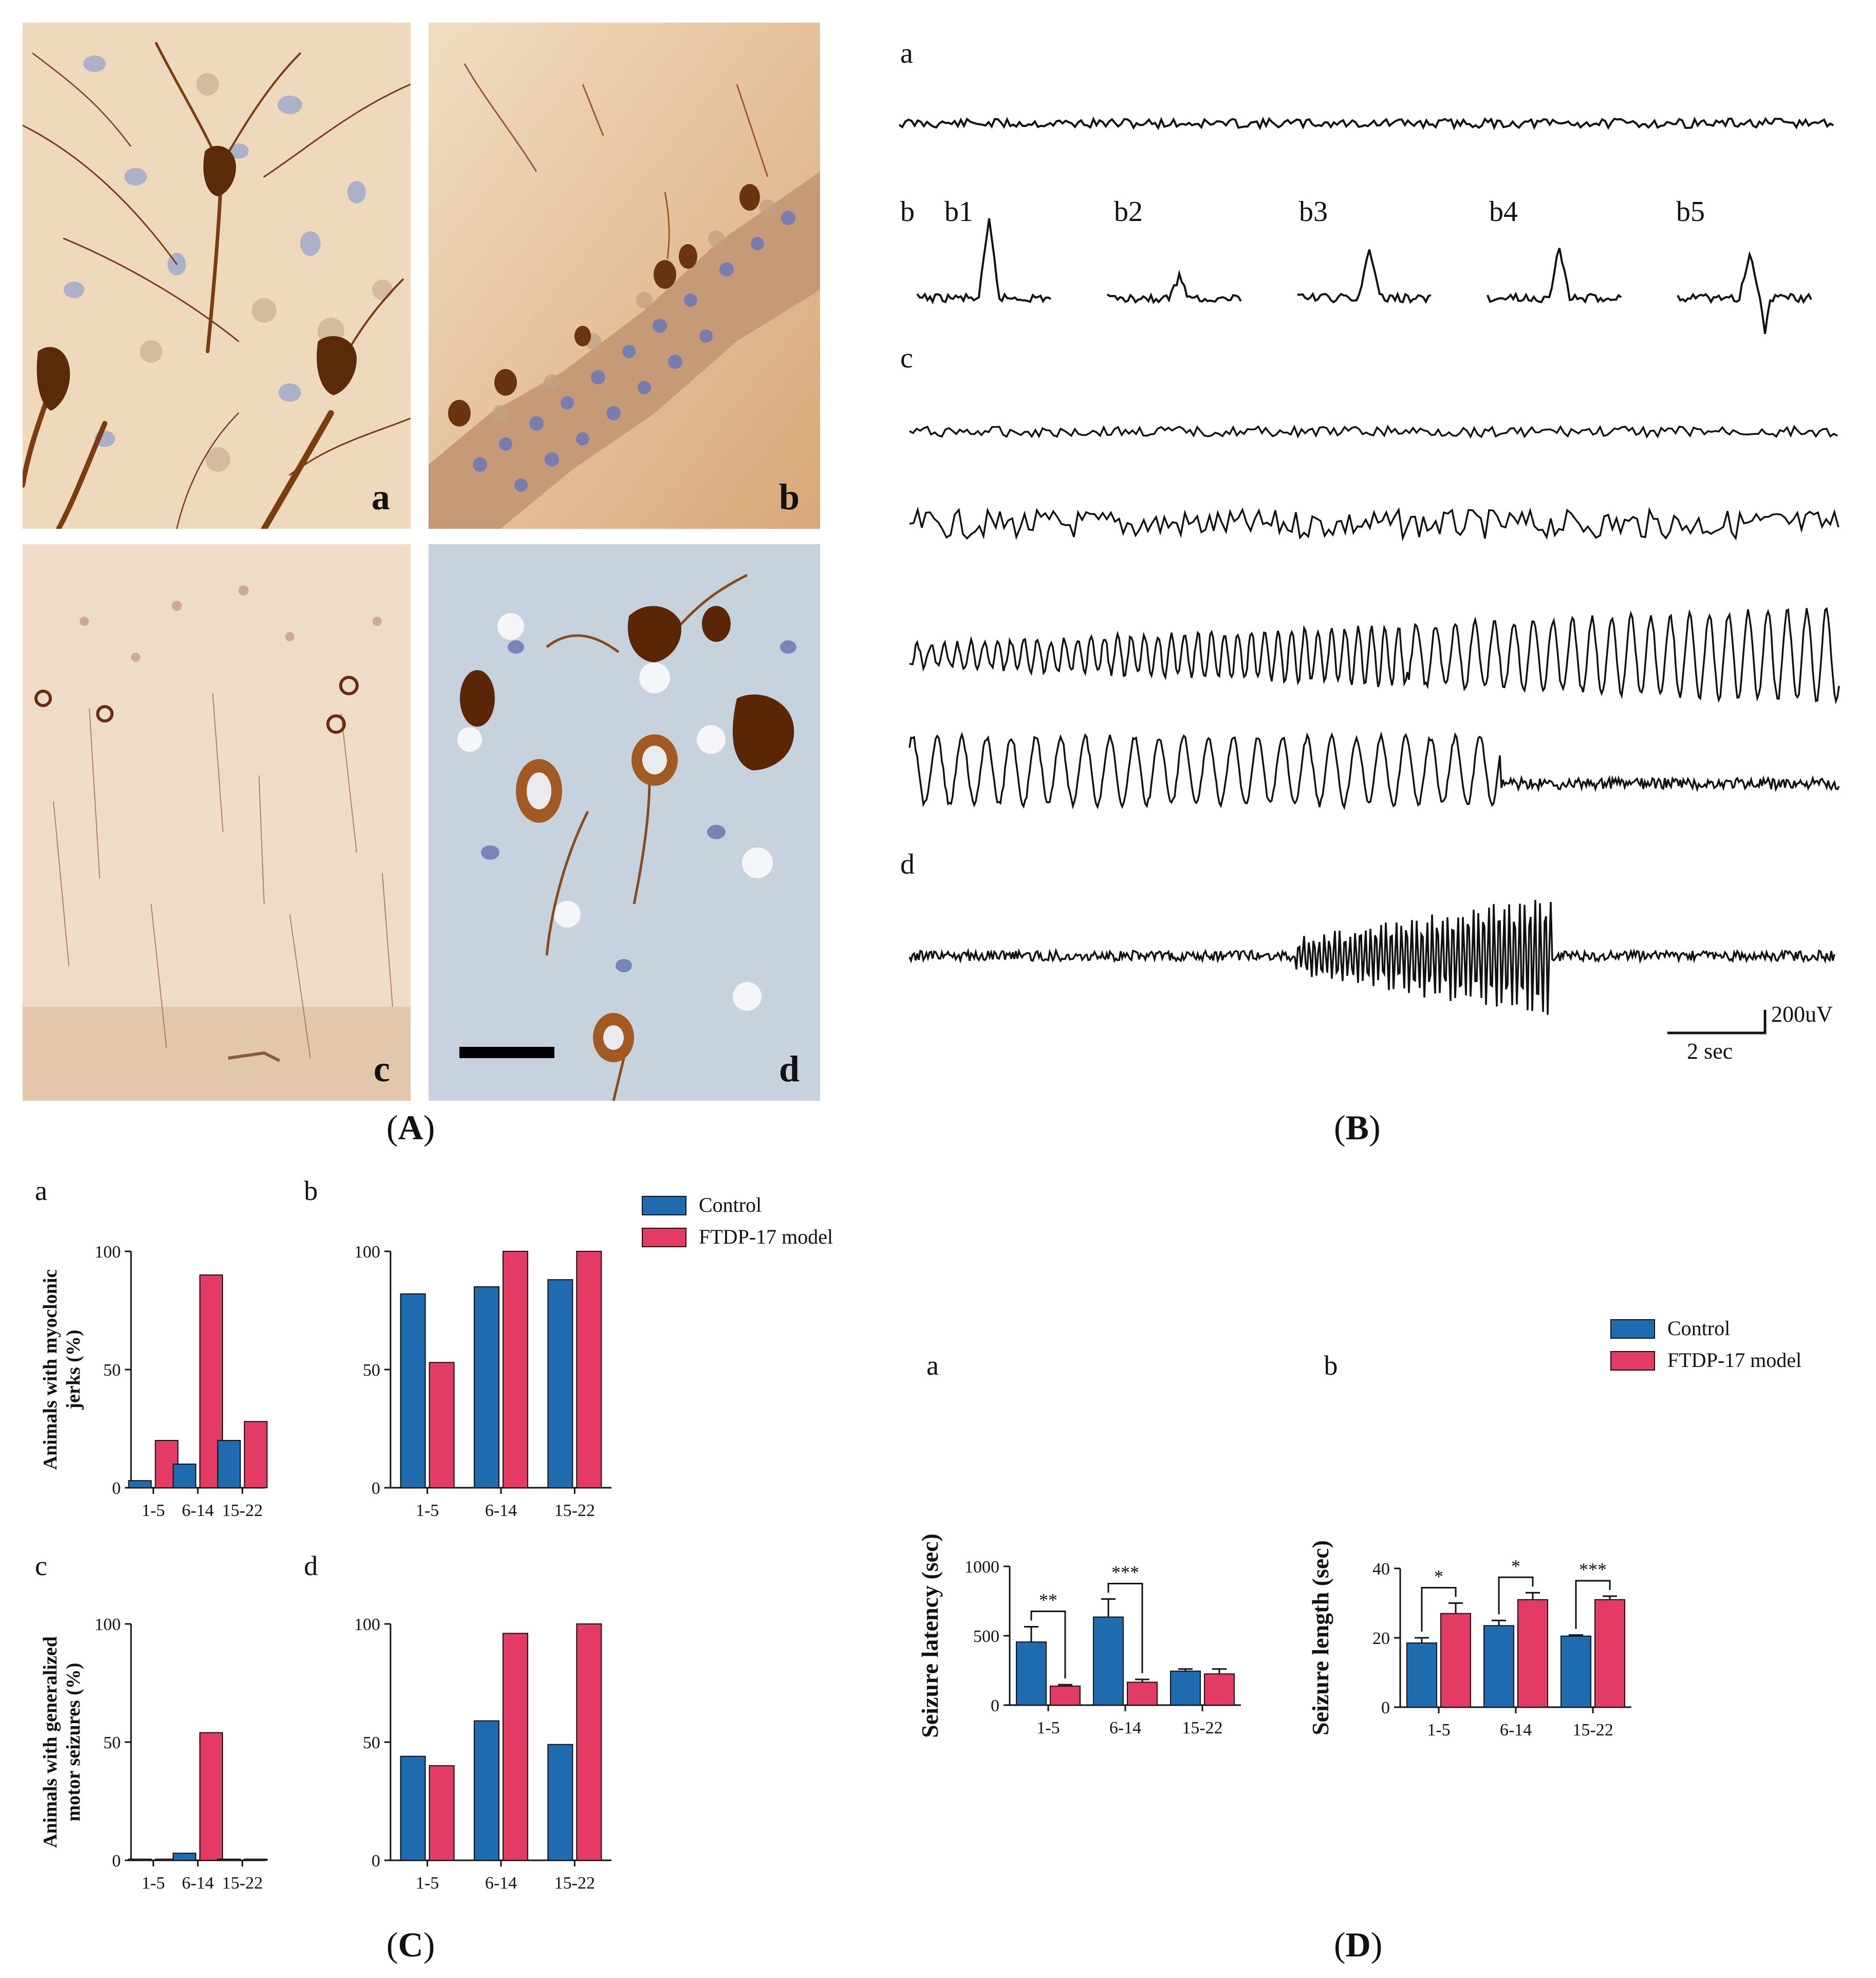 The width and height of the screenshot is (1876, 1978). I want to click on c-d-ytick-label: 100, so click(367, 1624).